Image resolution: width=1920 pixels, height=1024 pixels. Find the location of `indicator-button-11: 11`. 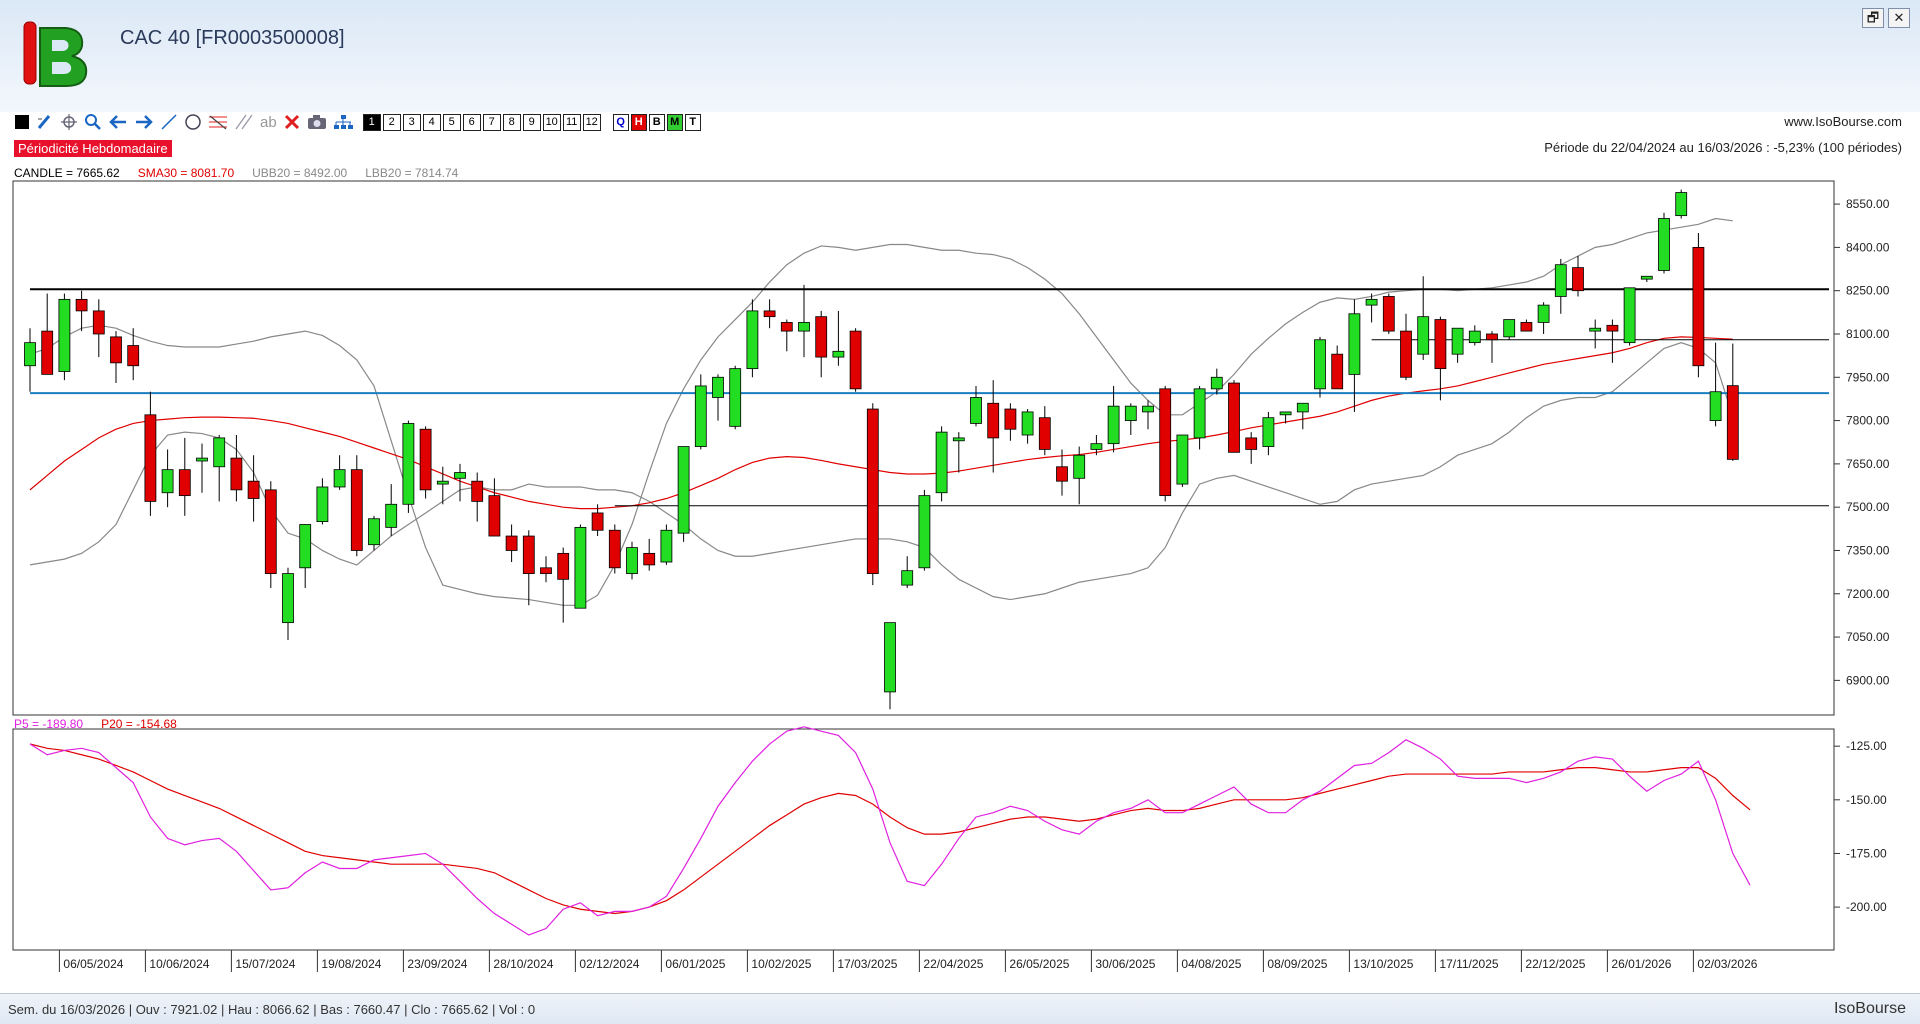

indicator-button-11: 11 is located at coordinates (571, 122).